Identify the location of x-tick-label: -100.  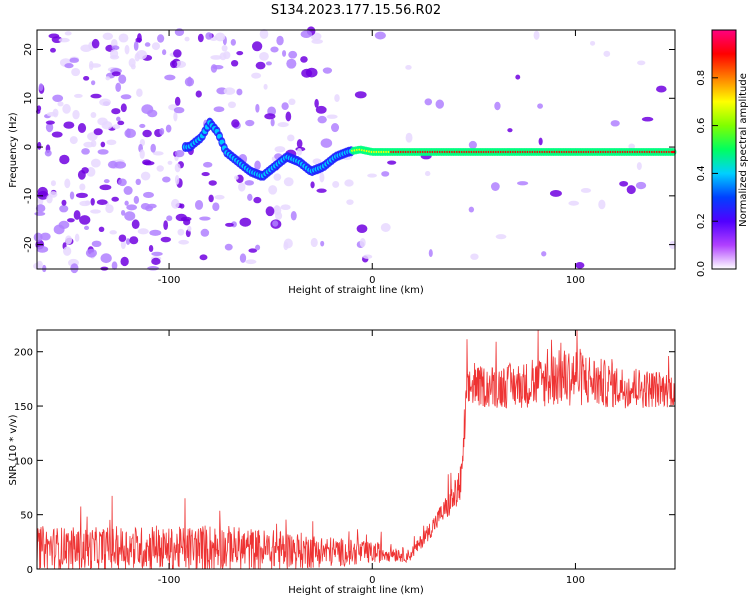
(169, 280).